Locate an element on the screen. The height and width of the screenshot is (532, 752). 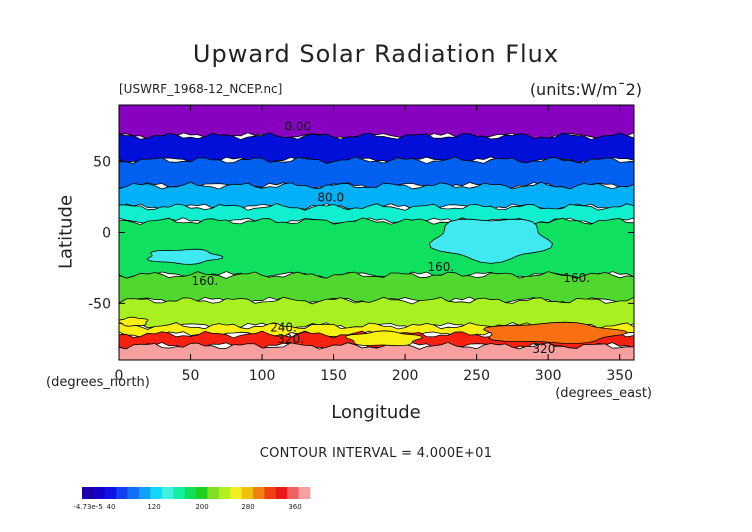
x-tick-label: 300 is located at coordinates (548, 376).